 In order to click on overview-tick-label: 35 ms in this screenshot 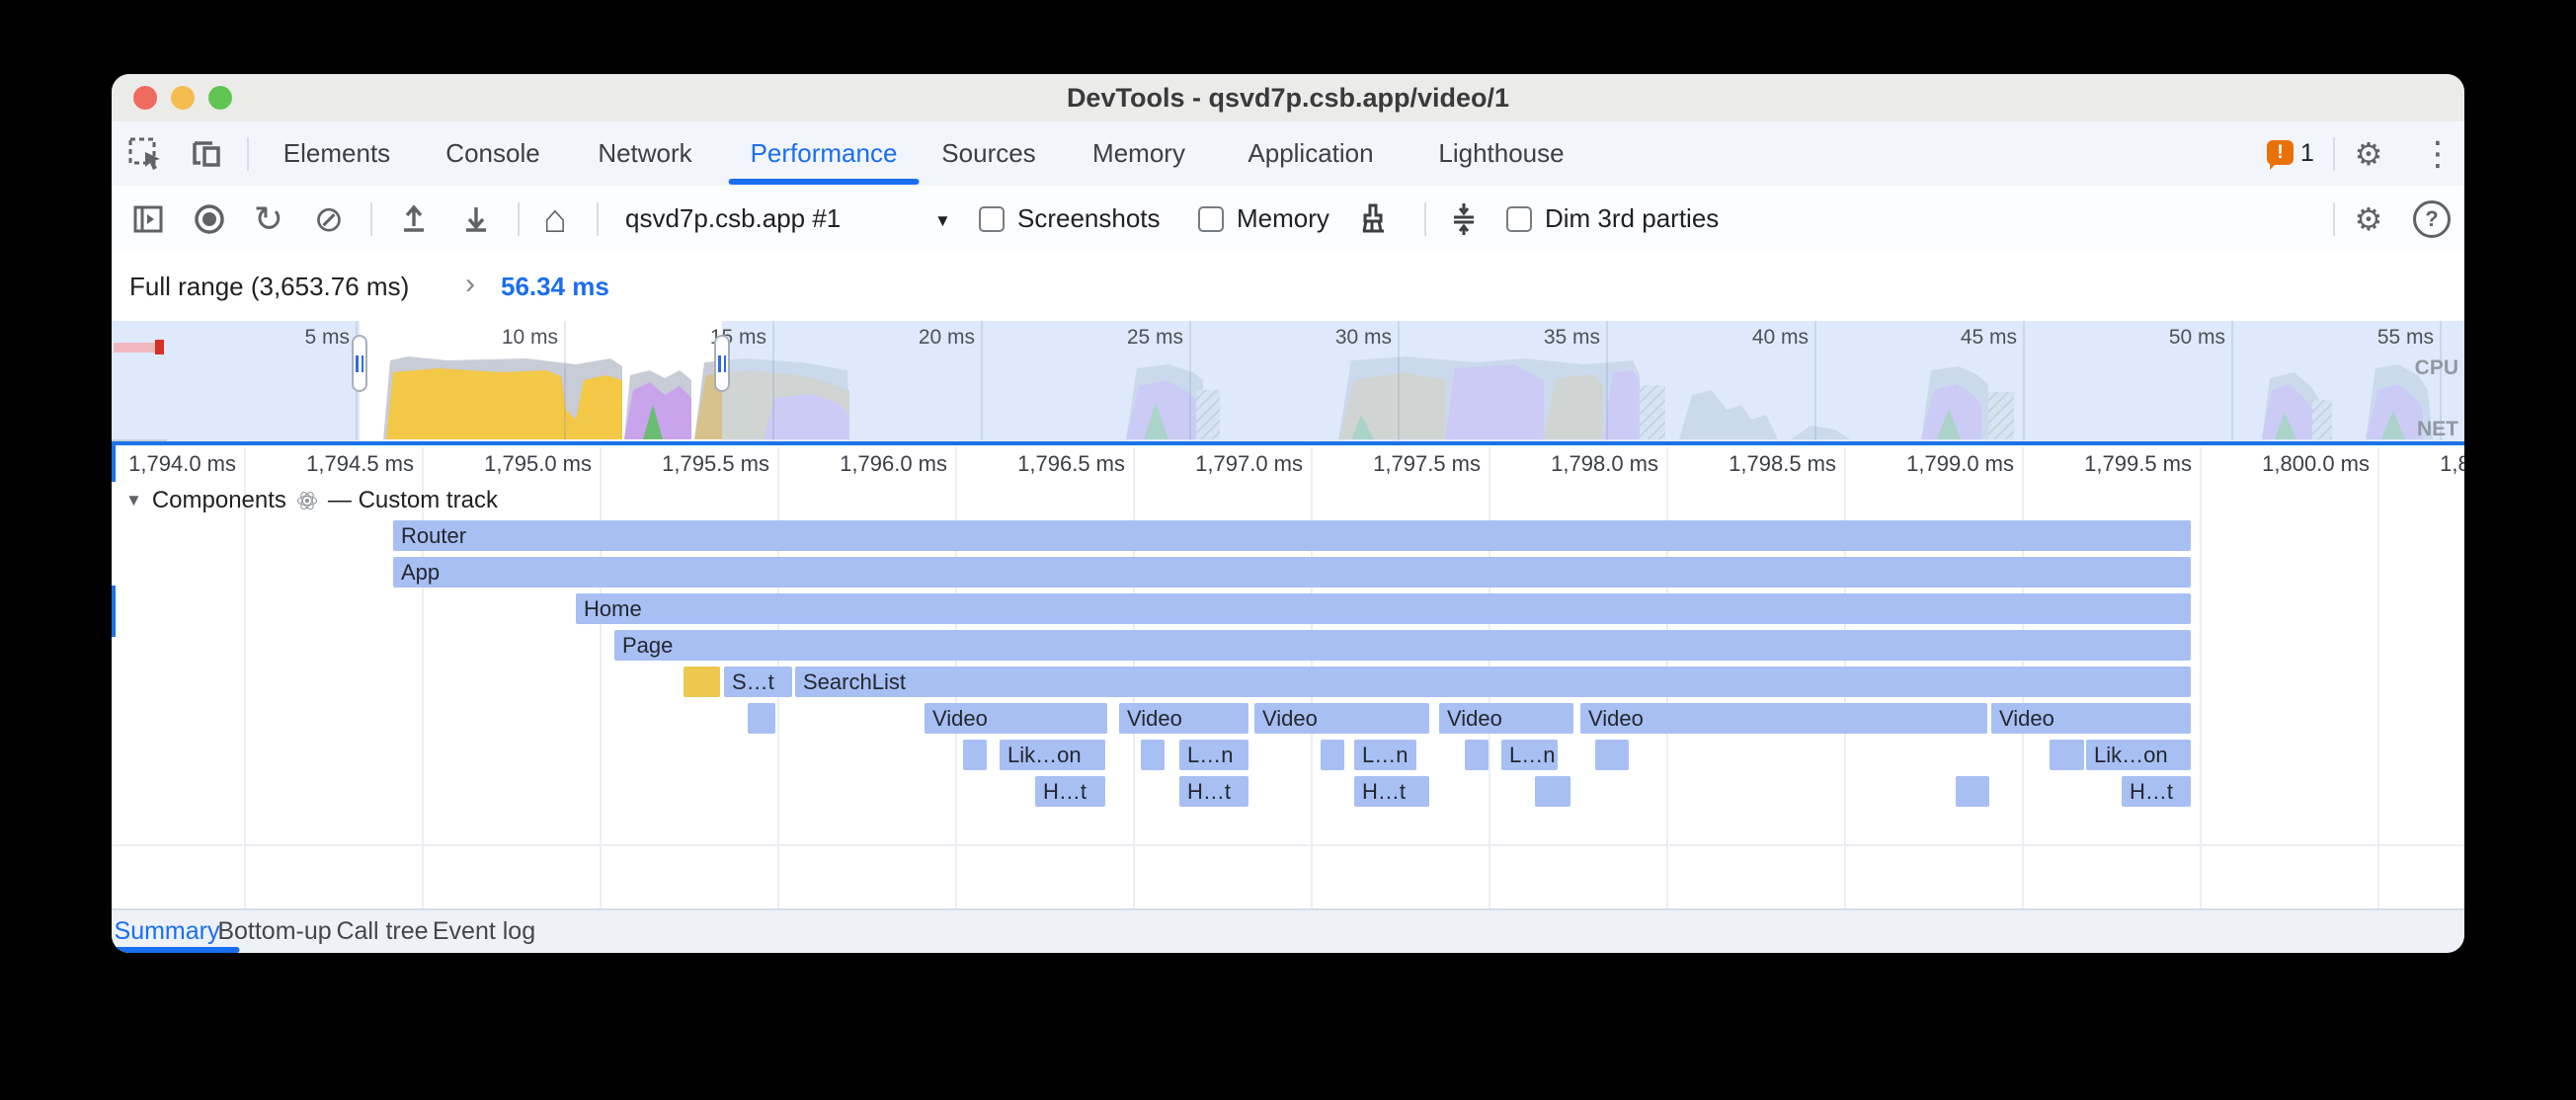, I will do `click(1571, 337)`.